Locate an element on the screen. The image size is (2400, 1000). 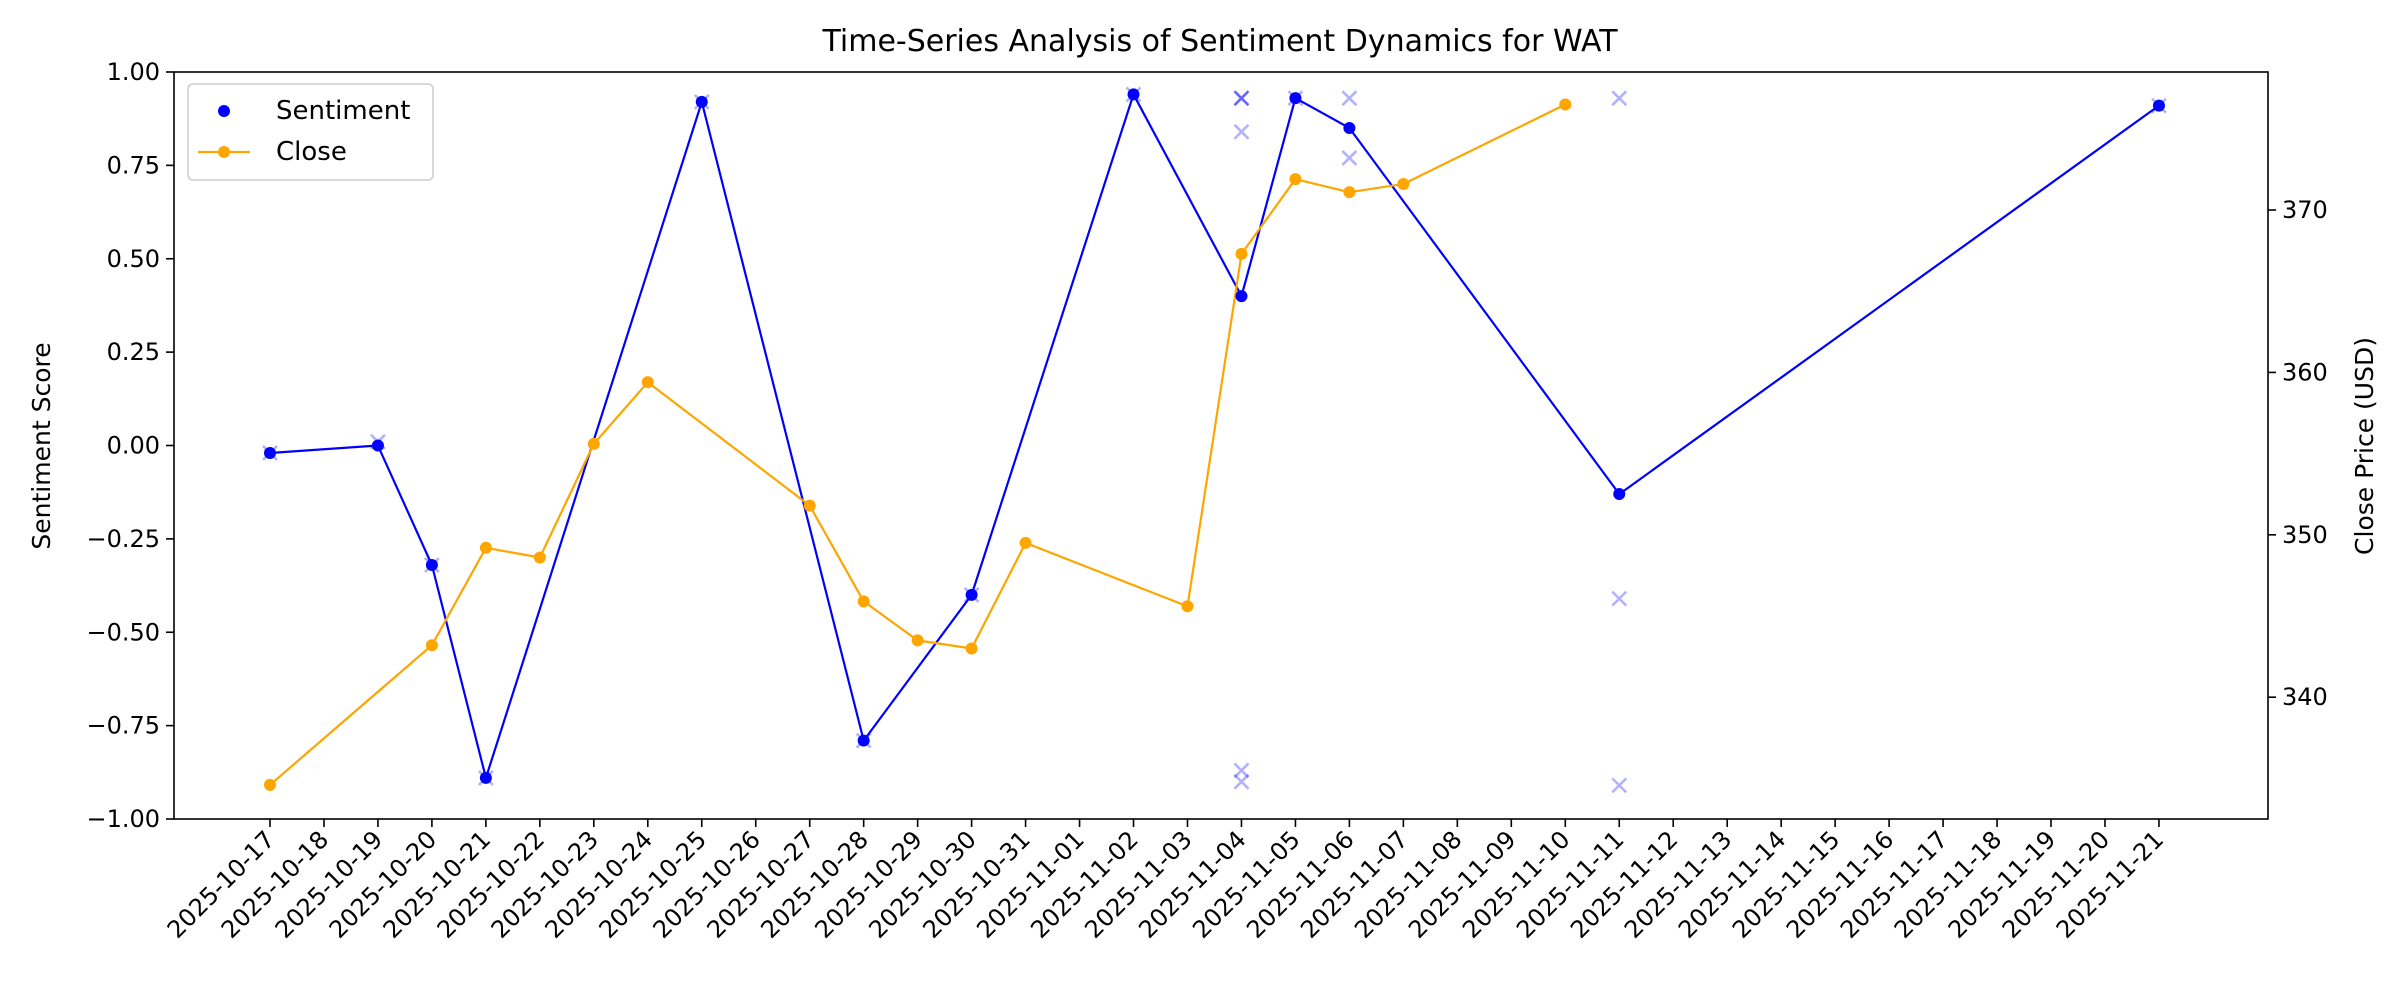
left-tick-label: 0.75 is located at coordinates (133, 165).